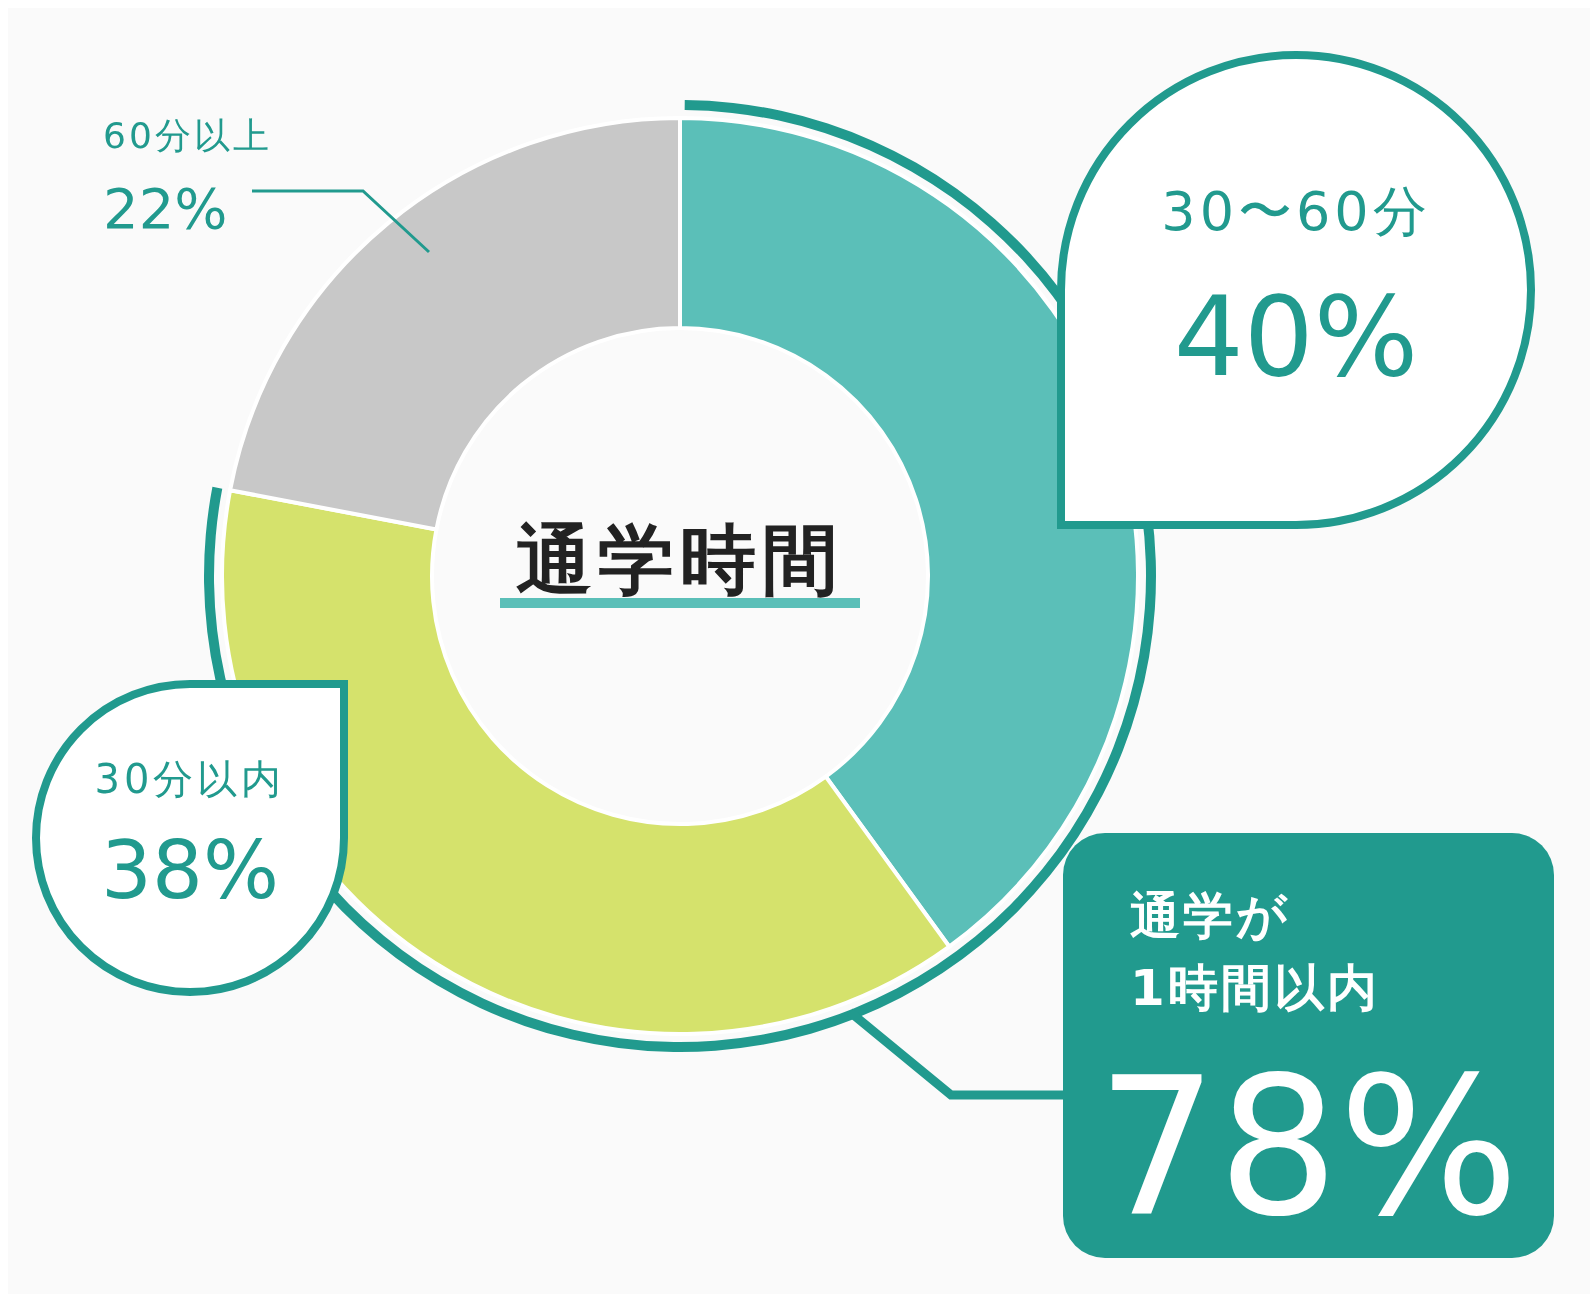 Image resolution: width=1590 pixels, height=1294 pixels. Describe the element at coordinates (1296, 211) in the screenshot. I see `slice-label: 30〜60分` at that location.